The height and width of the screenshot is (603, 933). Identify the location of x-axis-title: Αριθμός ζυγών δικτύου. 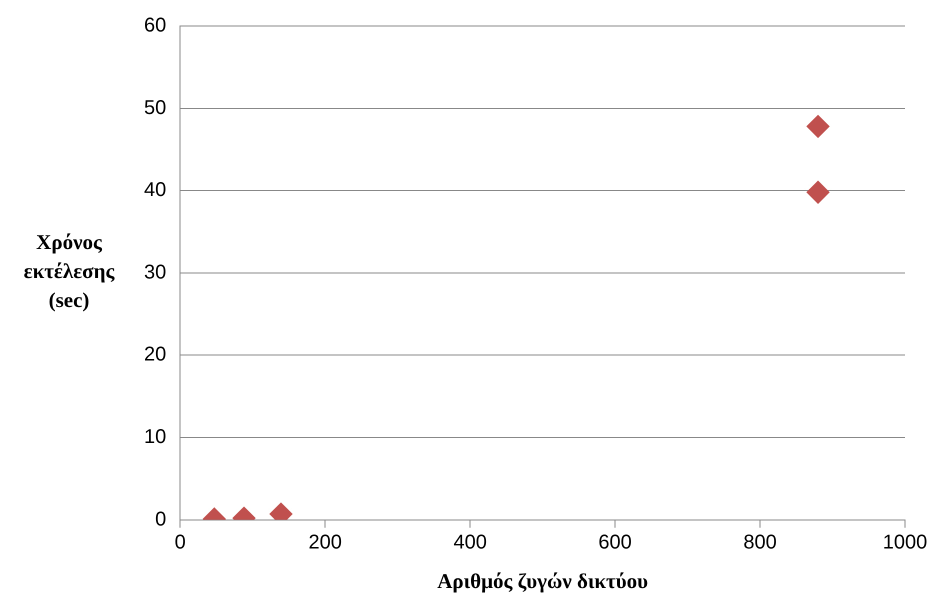
(542, 580).